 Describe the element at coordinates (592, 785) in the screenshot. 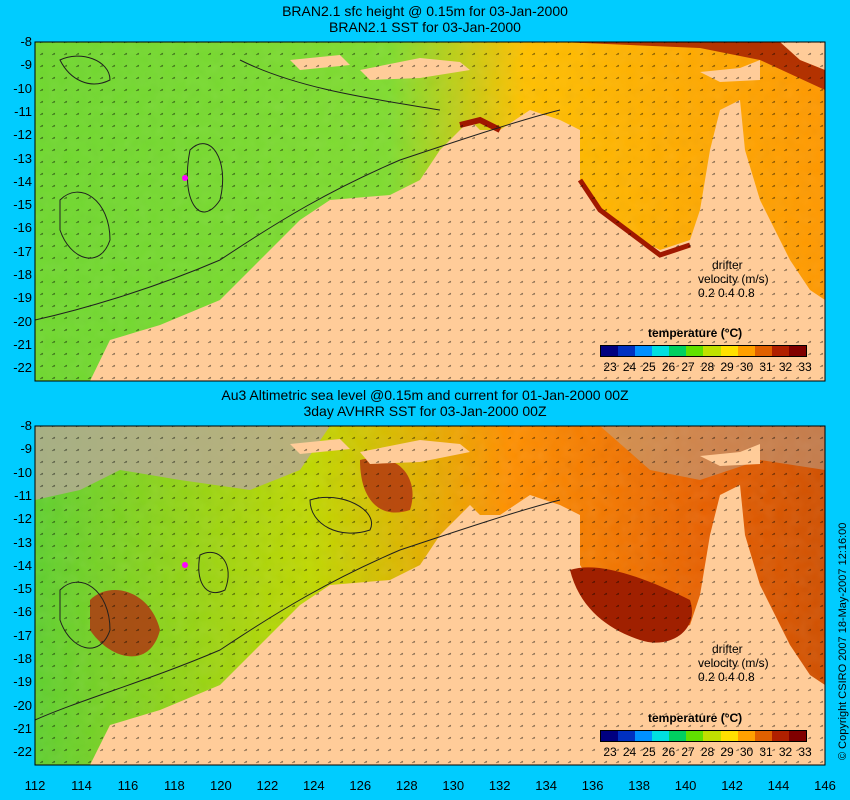

I see `x-tick-label: 136` at that location.